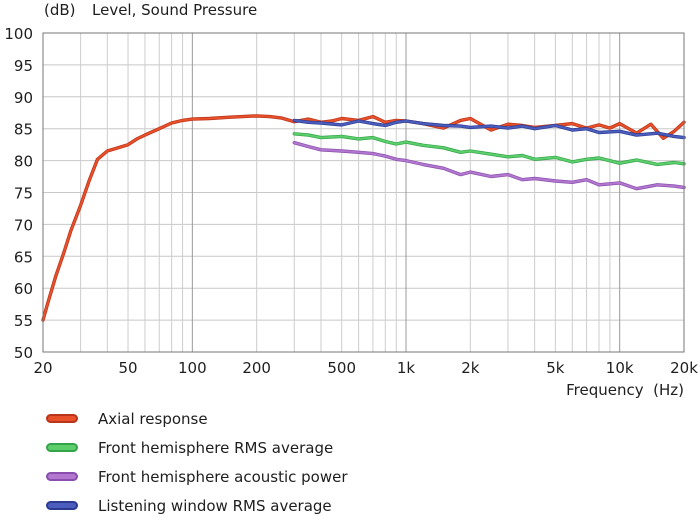 The height and width of the screenshot is (522, 700). I want to click on legend-item-front-hemisphere-rms: Front hemisphere RMS average, so click(197, 447).